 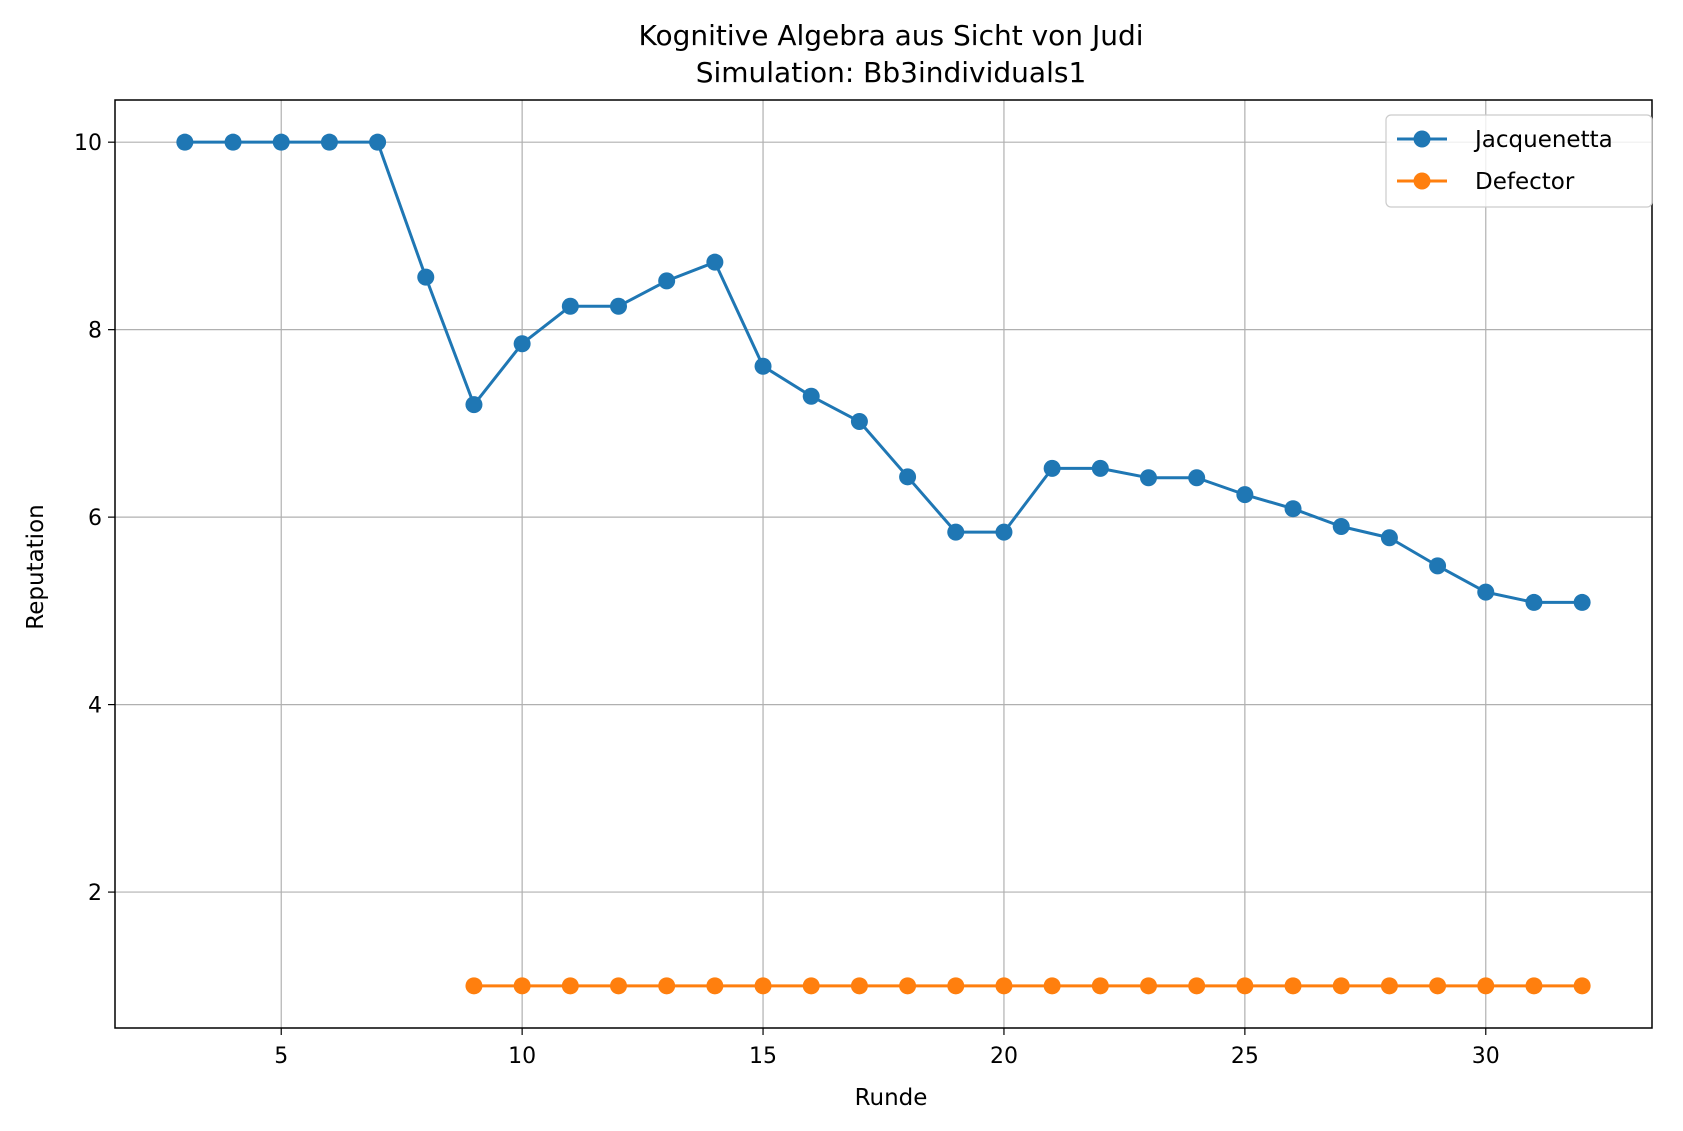 I want to click on legend-label-defector: Defector, so click(x=1525, y=182).